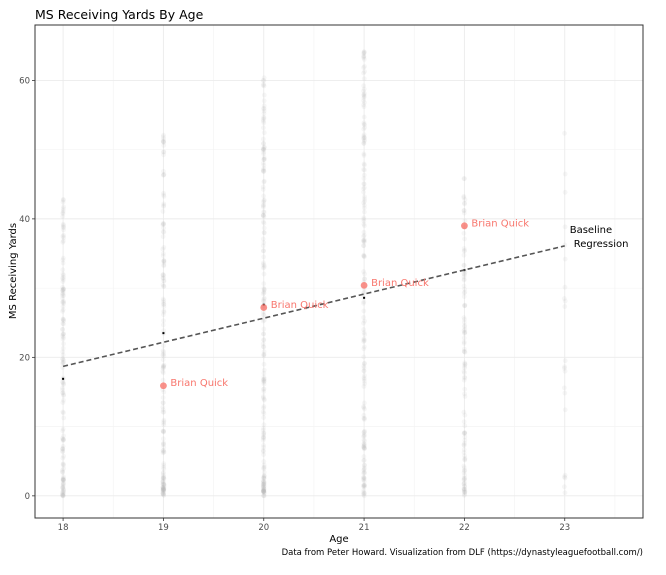 Image resolution: width=666 pixels, height=575 pixels. Describe the element at coordinates (264, 307) in the screenshot. I see `brian-quick-point` at that location.